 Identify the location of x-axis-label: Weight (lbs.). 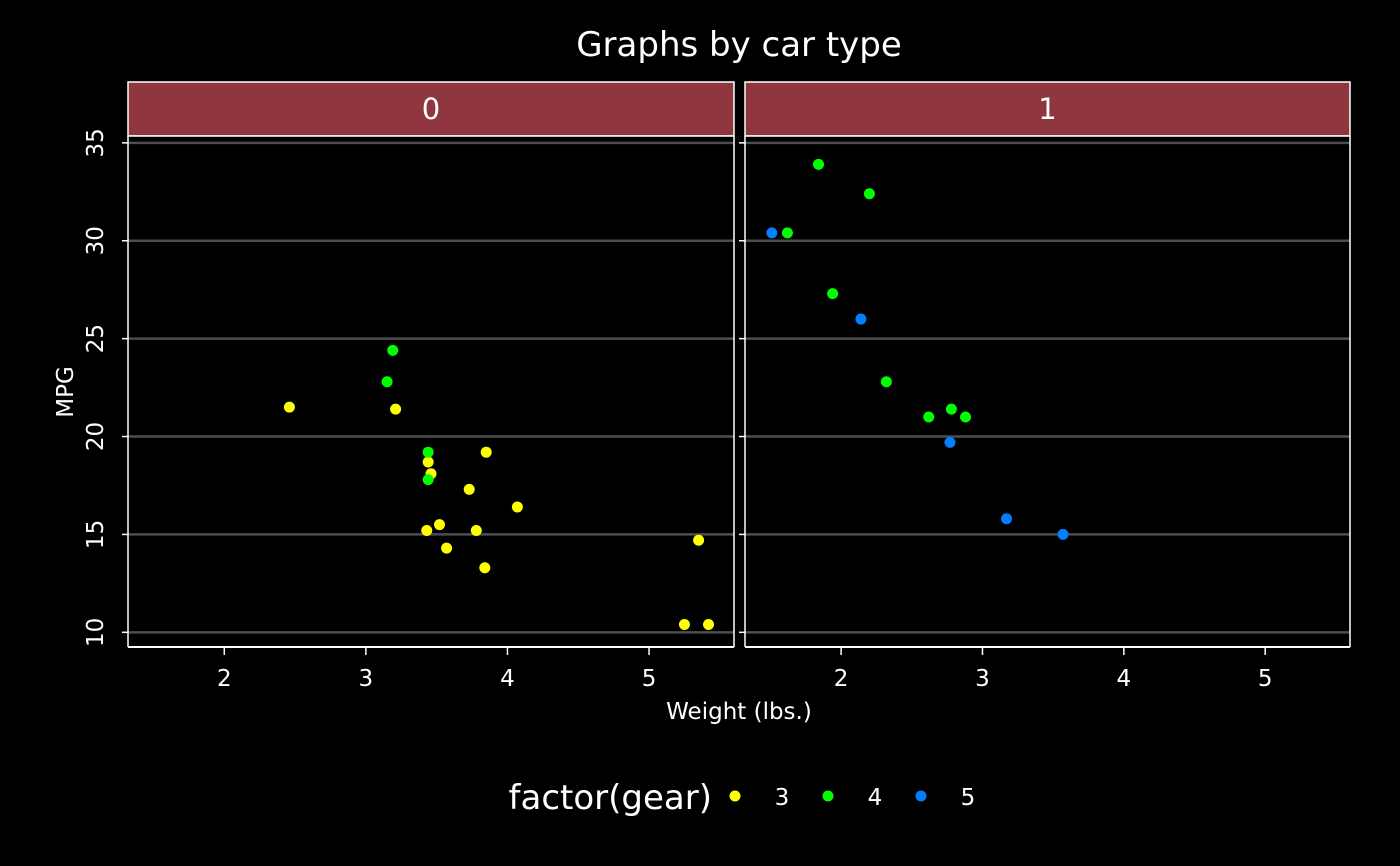
(739, 712).